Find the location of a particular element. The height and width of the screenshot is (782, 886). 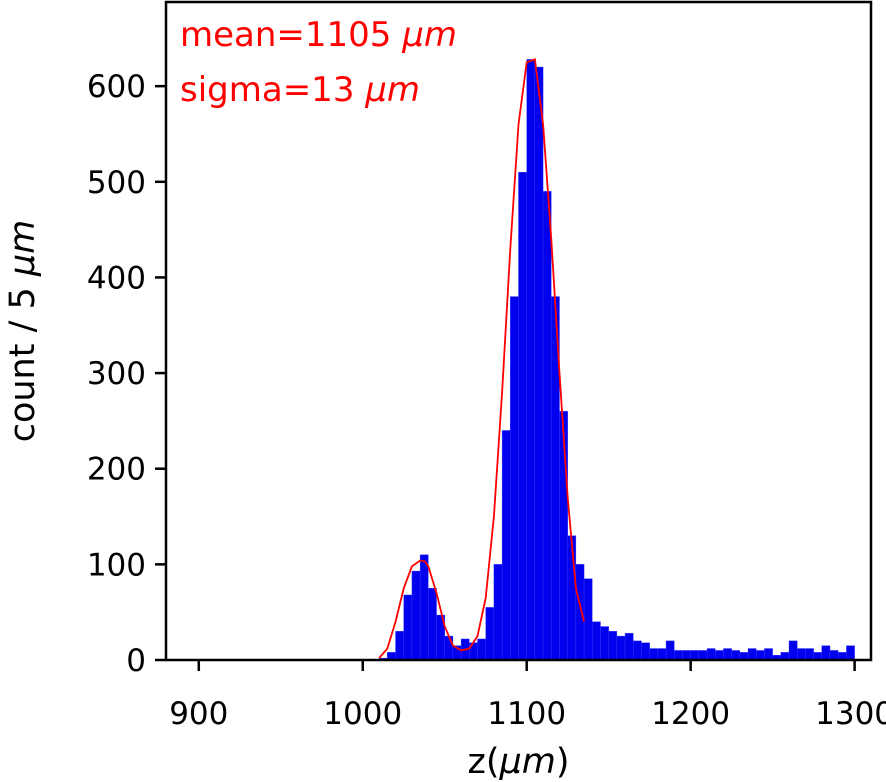

y-tick-label: 500 is located at coordinates (116, 183).